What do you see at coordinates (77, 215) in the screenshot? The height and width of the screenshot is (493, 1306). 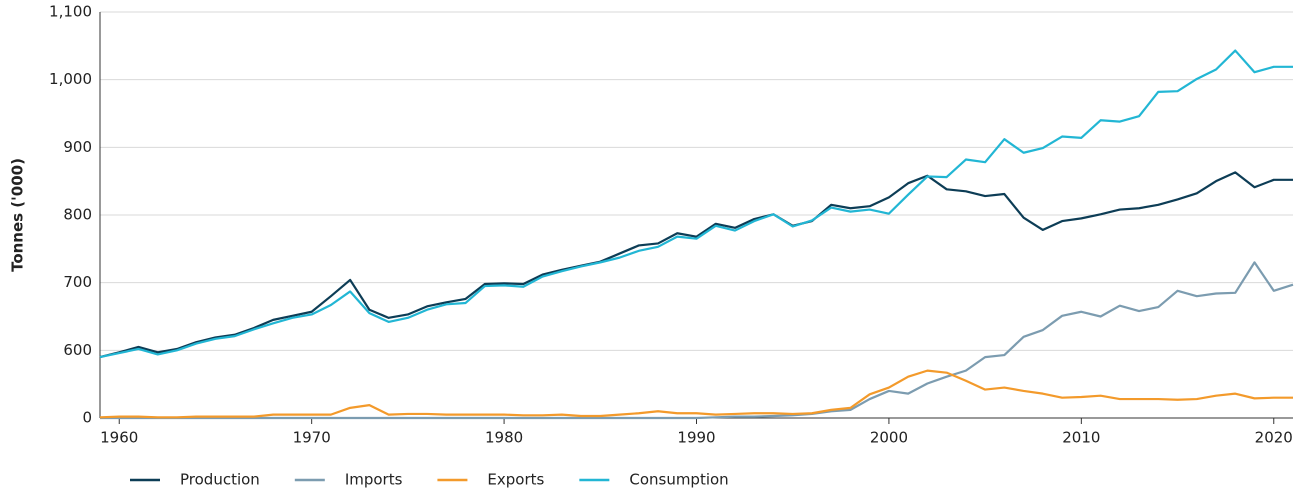 I see `y-tick-label: 800` at bounding box center [77, 215].